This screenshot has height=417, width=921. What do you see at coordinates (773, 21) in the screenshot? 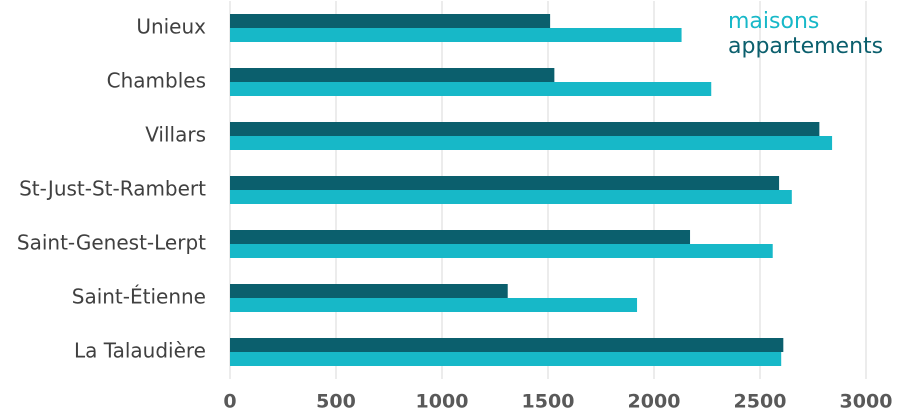
I see `legend-label: maisons` at bounding box center [773, 21].